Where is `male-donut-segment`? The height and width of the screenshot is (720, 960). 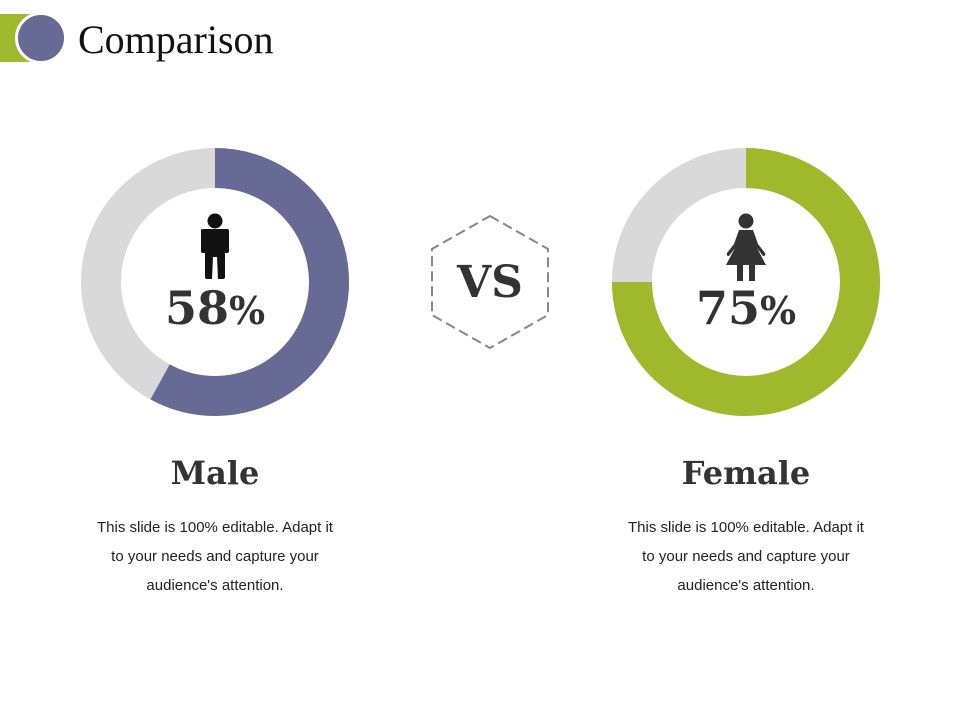 male-donut-segment is located at coordinates (249, 282).